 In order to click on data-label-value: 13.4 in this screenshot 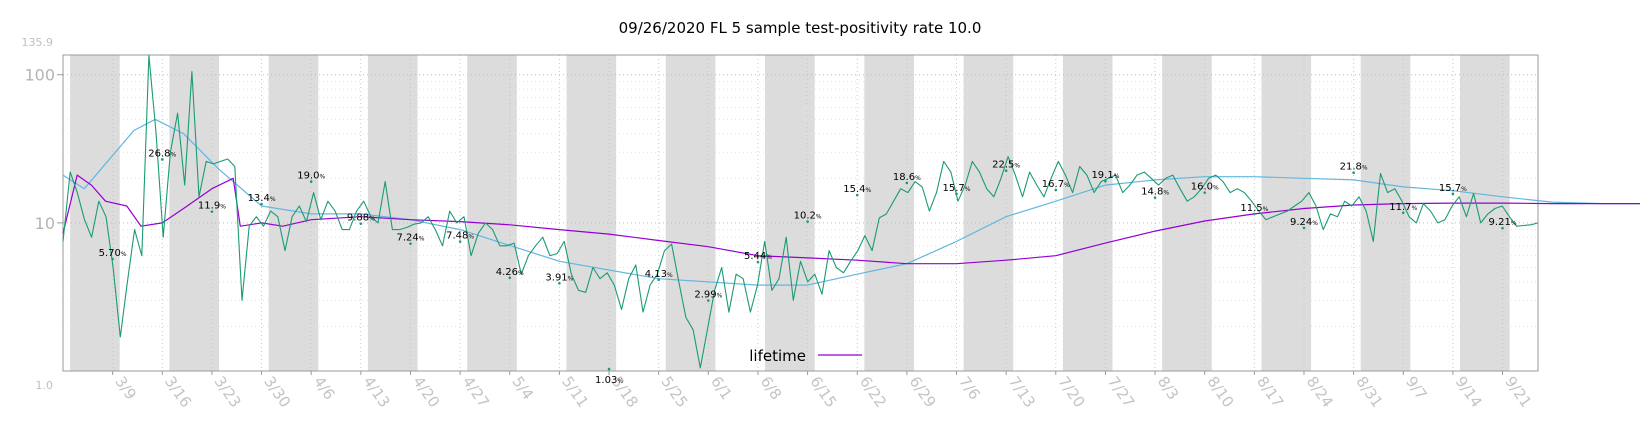, I will do `click(259, 198)`.